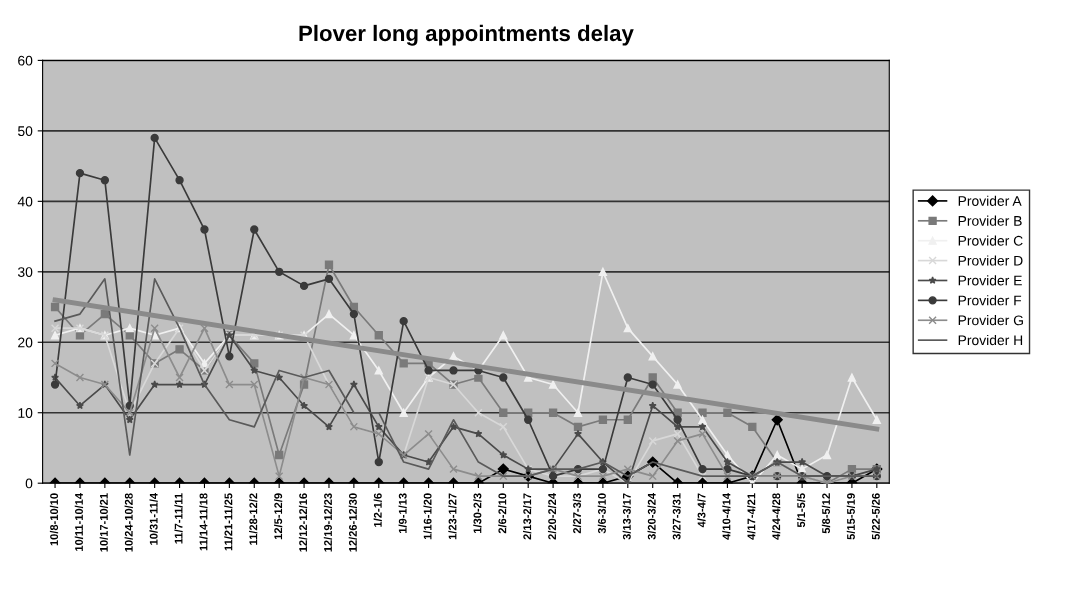 Image resolution: width=1065 pixels, height=604 pixels. I want to click on chart-title: Plover long appointments delay, so click(466, 35).